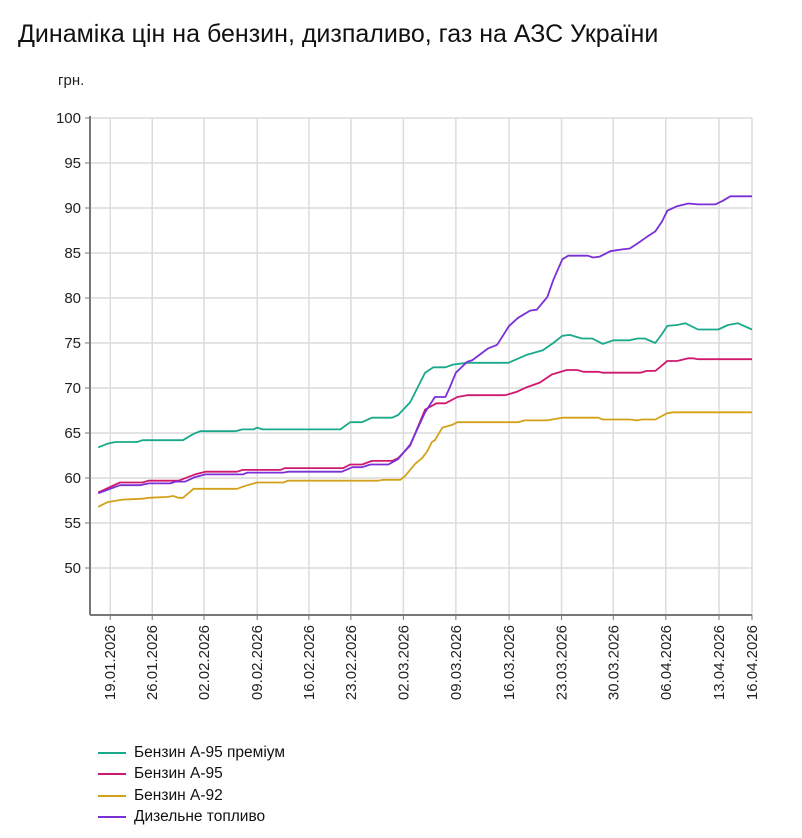 The height and width of the screenshot is (838, 802). What do you see at coordinates (71, 80) in the screenshot?
I see `y-axis-label: грн.` at bounding box center [71, 80].